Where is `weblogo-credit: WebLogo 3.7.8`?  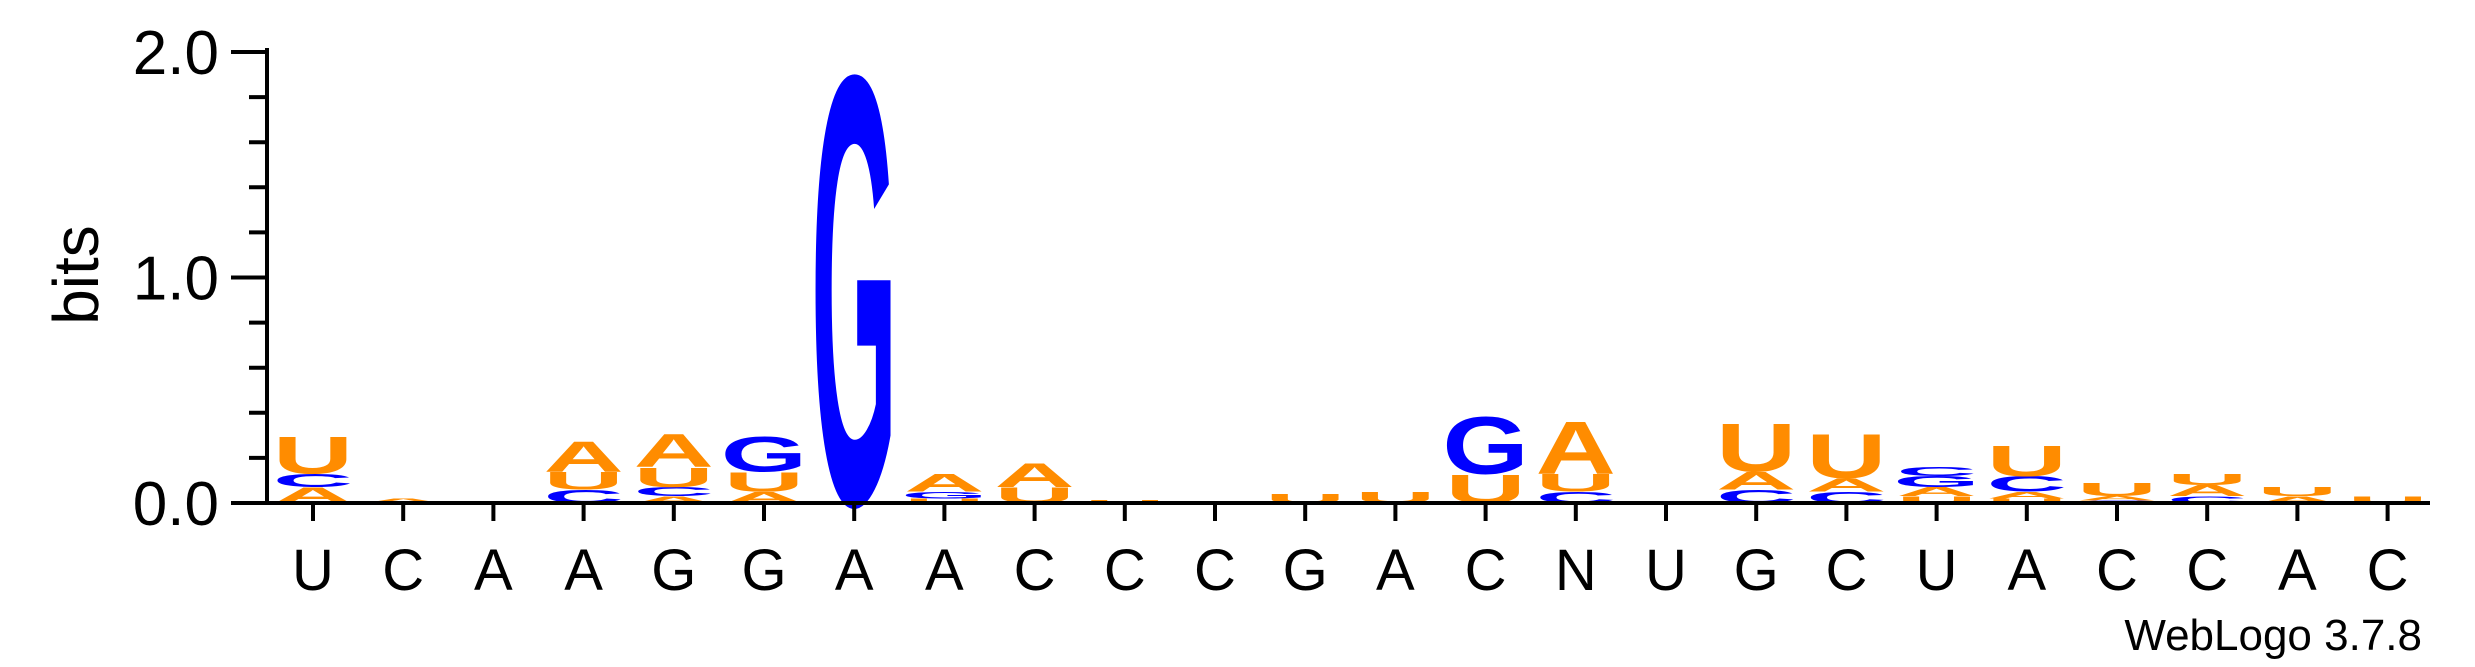 weblogo-credit: WebLogo 3.7.8 is located at coordinates (2273, 635).